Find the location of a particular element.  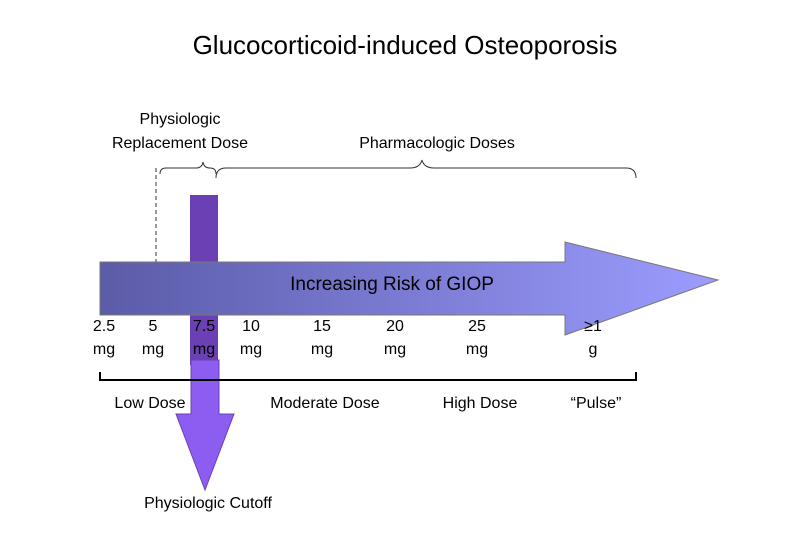

dose-amount: 5 is located at coordinates (153, 326).